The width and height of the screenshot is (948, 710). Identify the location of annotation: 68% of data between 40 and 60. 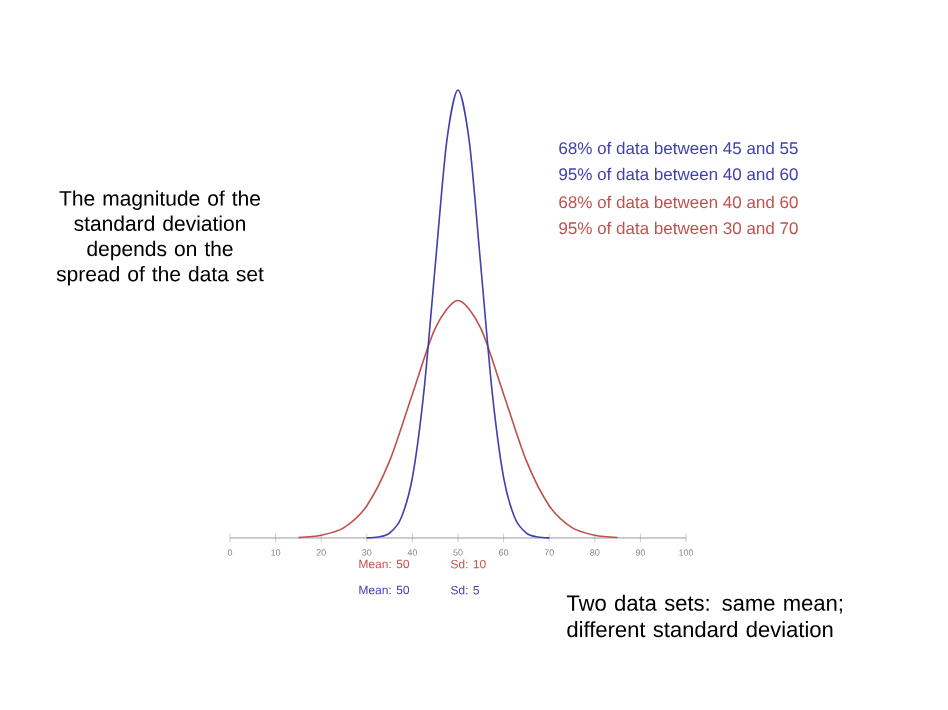
(678, 202).